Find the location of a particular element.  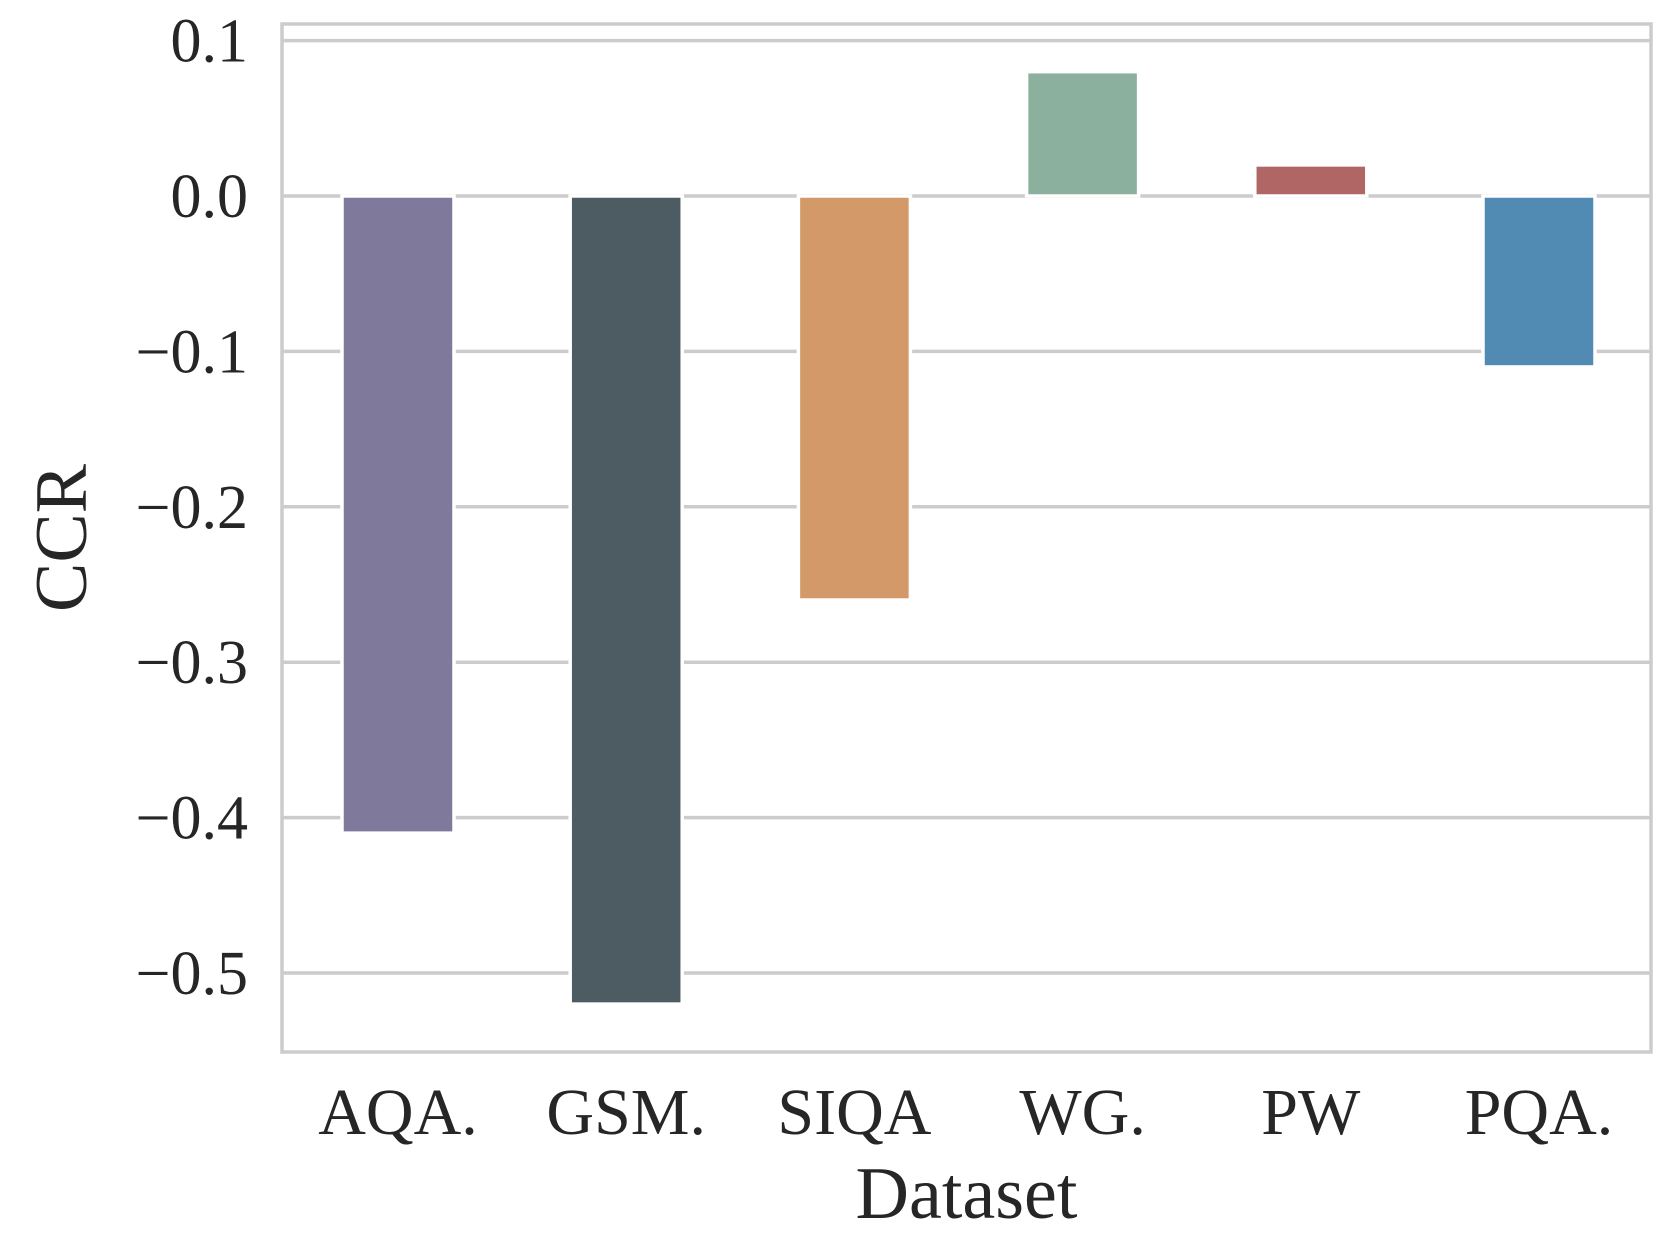

y-tick-label: −0.3 is located at coordinates (192, 663).